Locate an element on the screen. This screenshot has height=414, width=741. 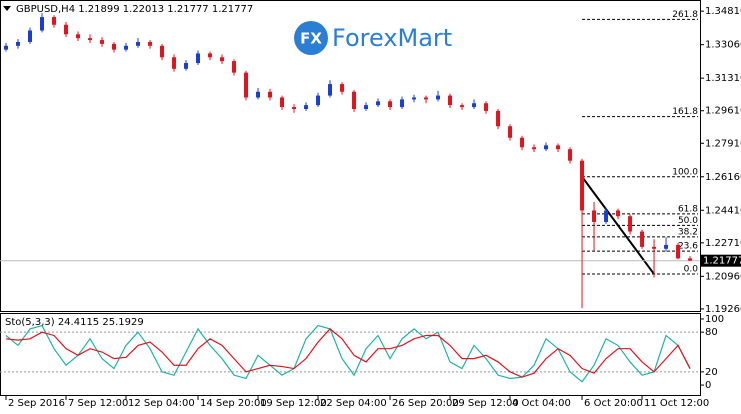
menu-triangle is located at coordinates (7, 8).